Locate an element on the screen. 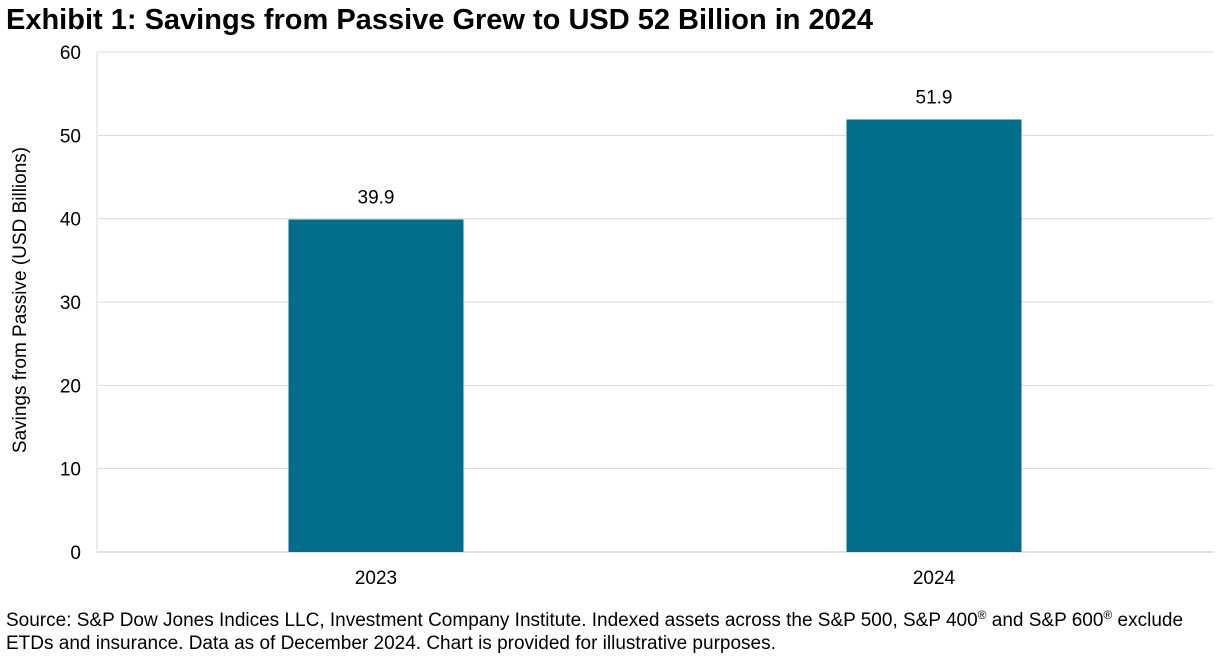 Image resolution: width=1228 pixels, height=660 pixels. y-axis-label: Savings from Passive (USD Billions) is located at coordinates (20, 300).